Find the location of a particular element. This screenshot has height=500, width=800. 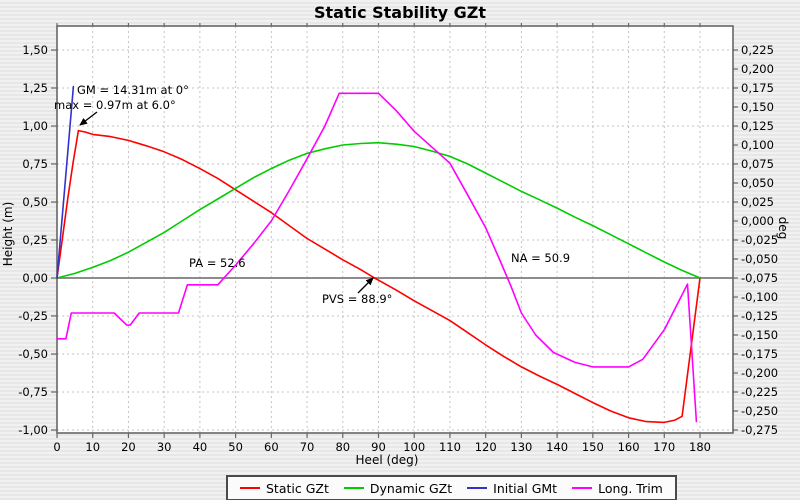

y-left-axis-title: Height (m) is located at coordinates (8, 234).